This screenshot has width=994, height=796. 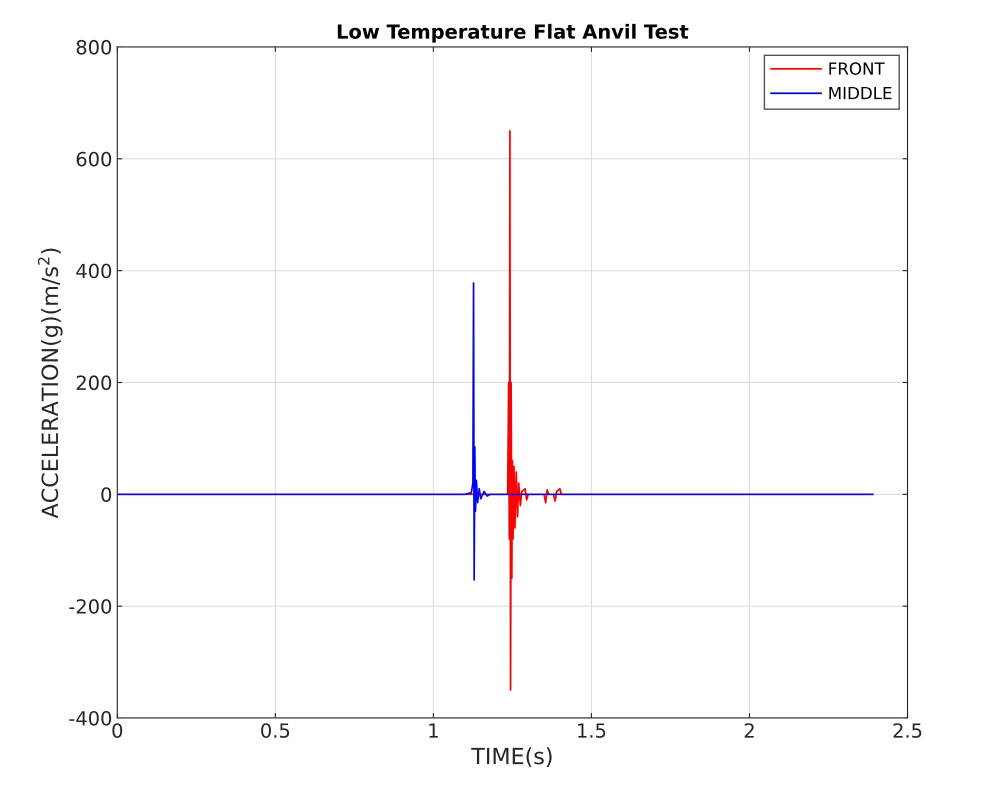 I want to click on y-tick-label: -200, so click(x=90, y=606).